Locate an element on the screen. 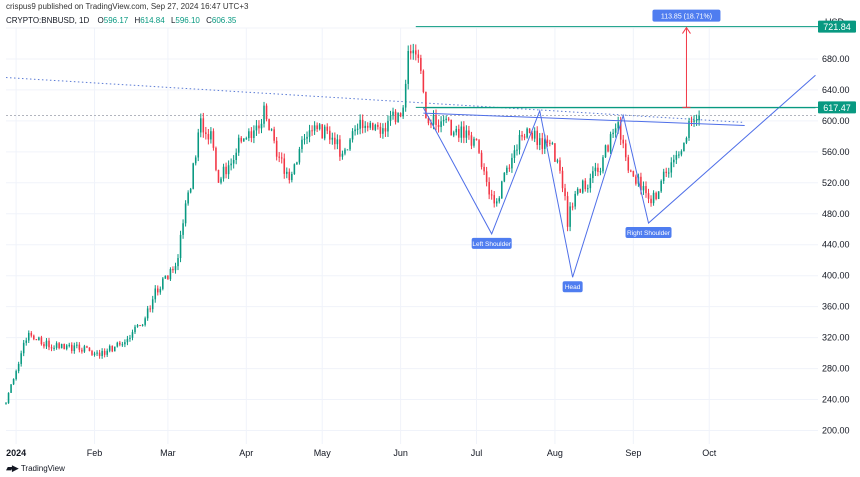 The image size is (860, 477). y-tick-label: 400.00 is located at coordinates (836, 276).